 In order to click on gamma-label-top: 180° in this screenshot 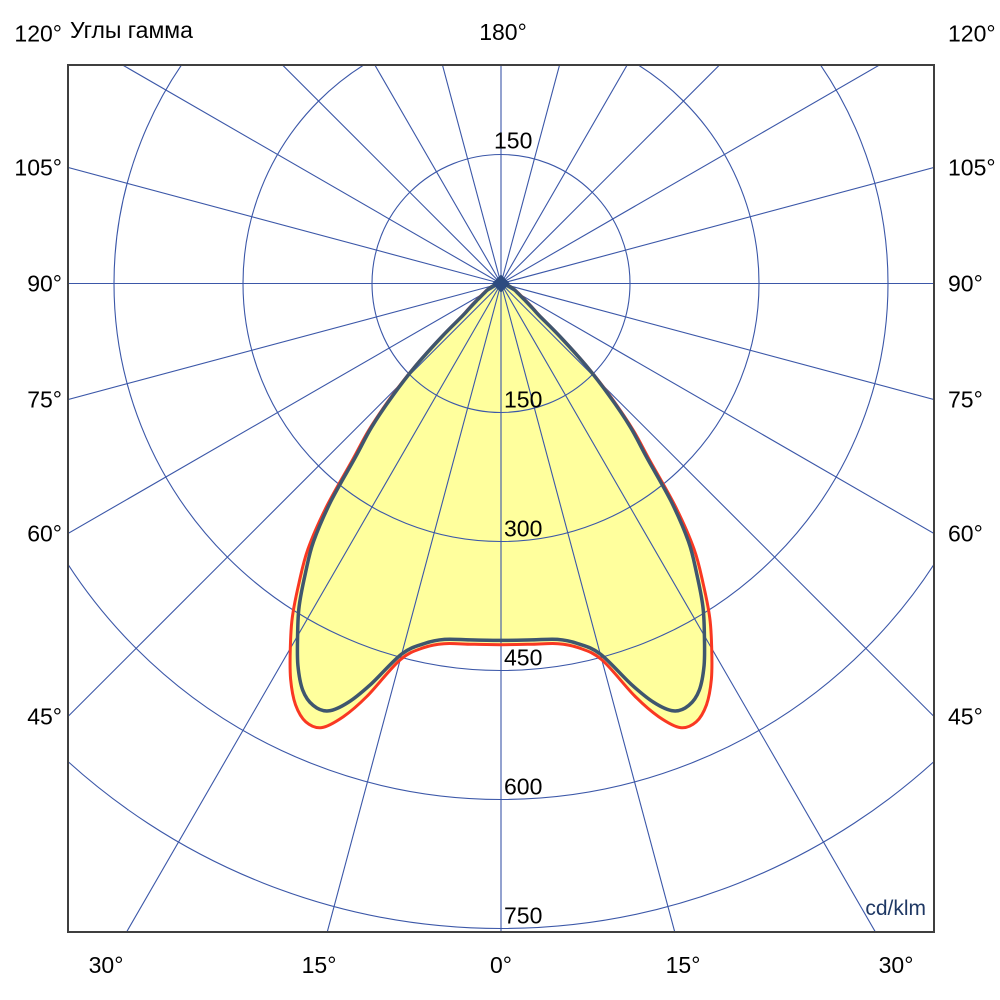, I will do `click(503, 32)`.